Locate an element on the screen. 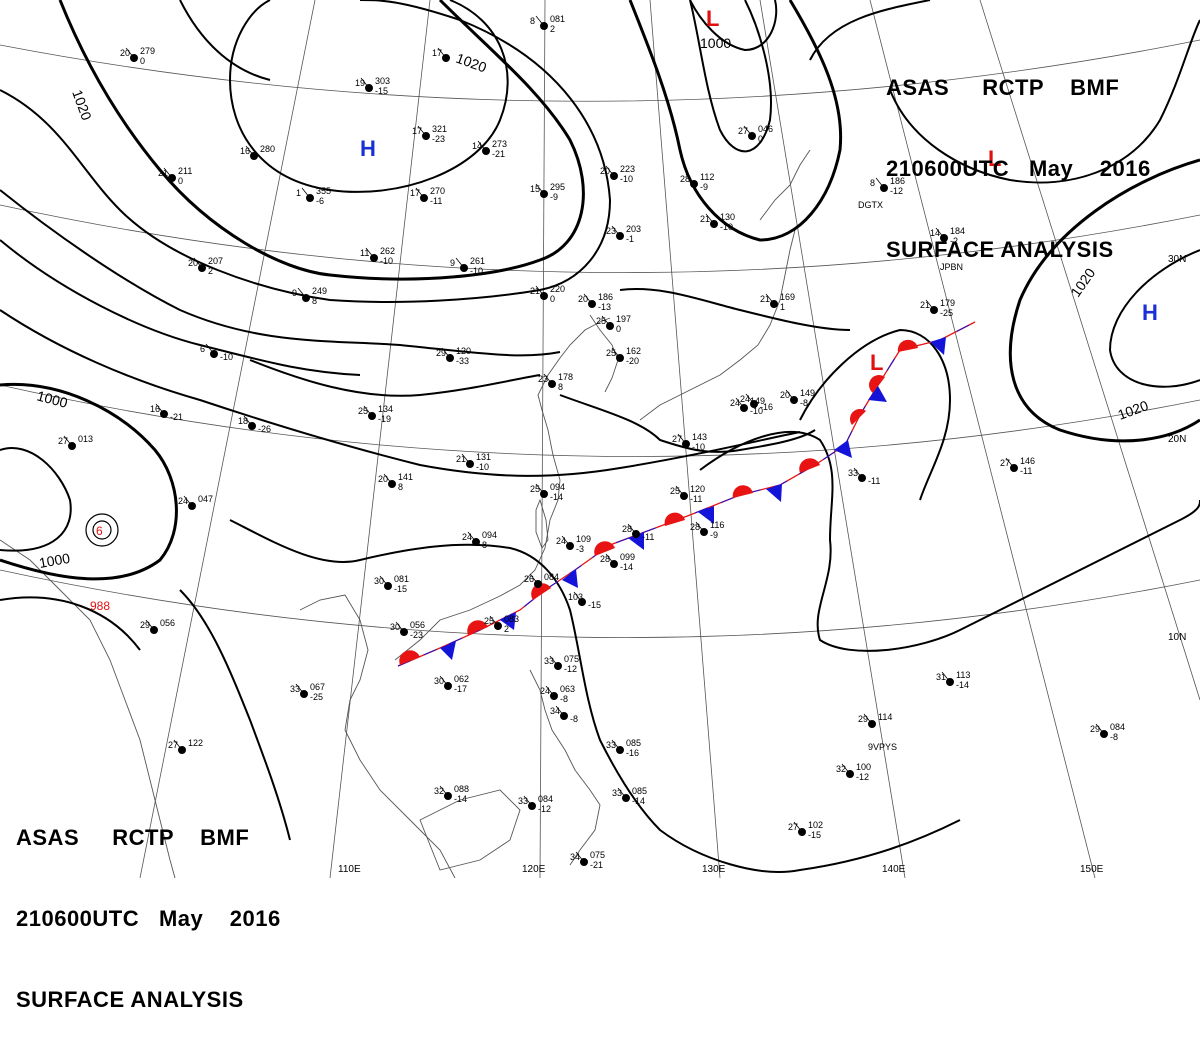 This screenshot has height=1040, width=1200. station-plot: 18 -26 is located at coordinates (254, 424).